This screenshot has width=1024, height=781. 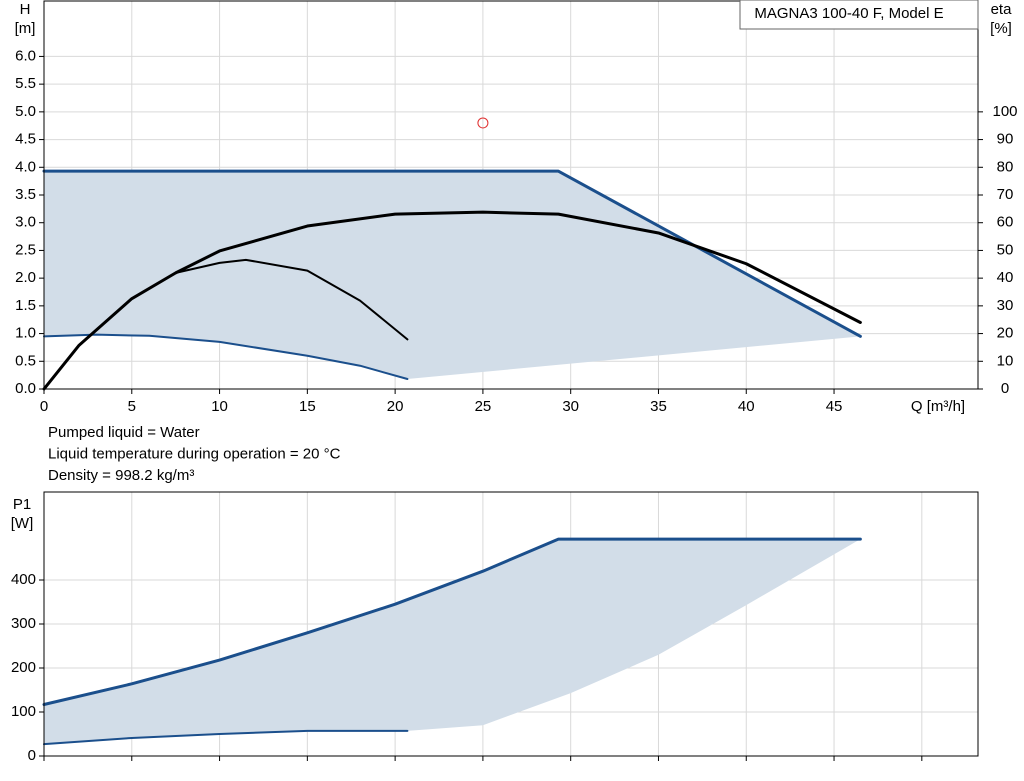 What do you see at coordinates (25, 360) in the screenshot?
I see `y-tick-label: 0.5` at bounding box center [25, 360].